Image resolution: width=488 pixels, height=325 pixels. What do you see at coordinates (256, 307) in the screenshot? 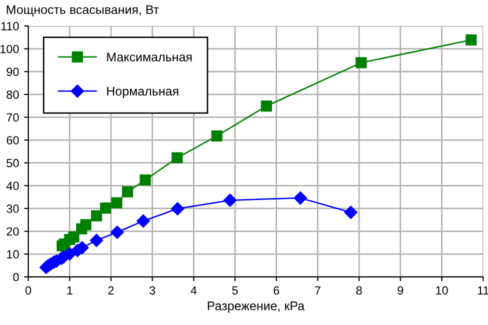
I see `x-axis-title: Разрежение, кРа` at bounding box center [256, 307].